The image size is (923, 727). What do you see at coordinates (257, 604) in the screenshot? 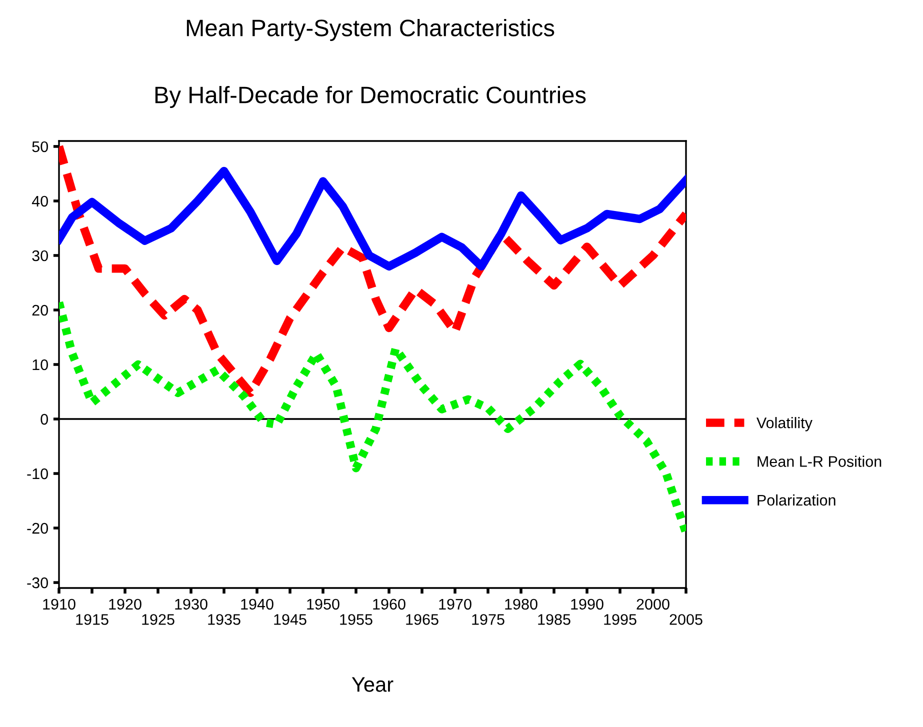
I see `x-tick-label: 1940` at bounding box center [257, 604].